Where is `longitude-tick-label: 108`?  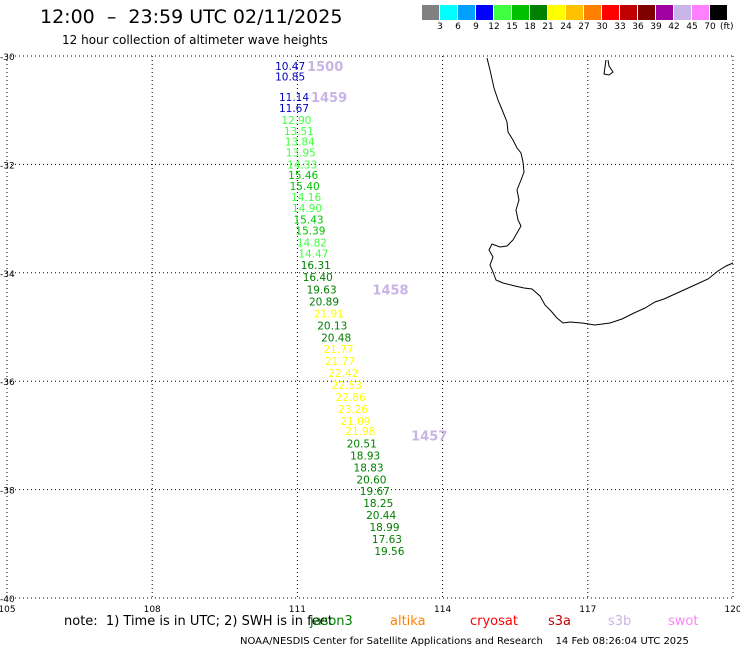
longitude-tick-label: 108 is located at coordinates (152, 610).